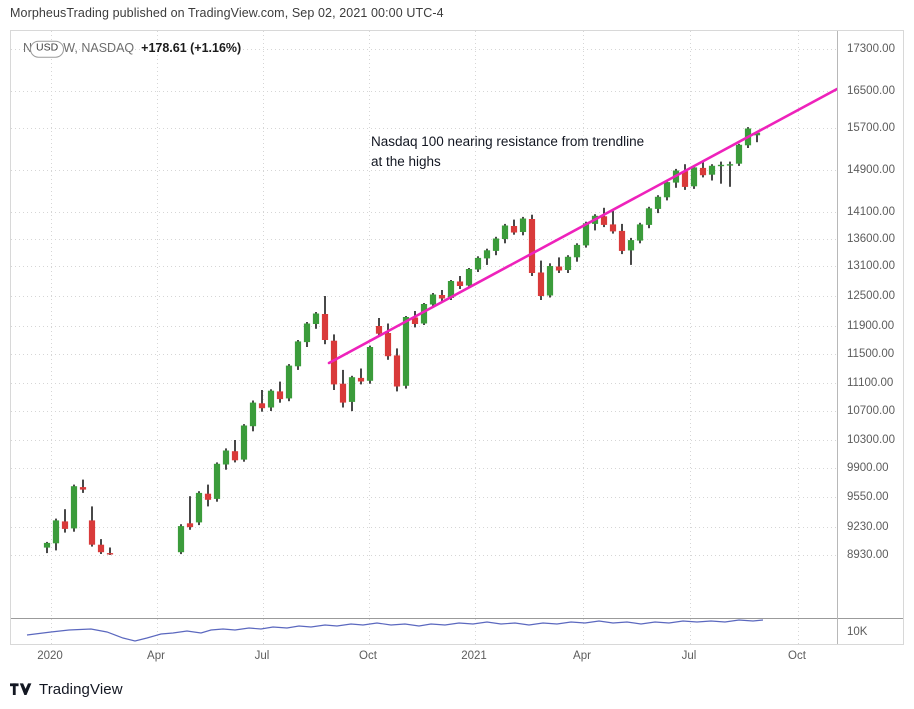 The height and width of the screenshot is (709, 914). Describe the element at coordinates (870, 631) in the screenshot. I see `lower-pane-axis: 10K` at that location.